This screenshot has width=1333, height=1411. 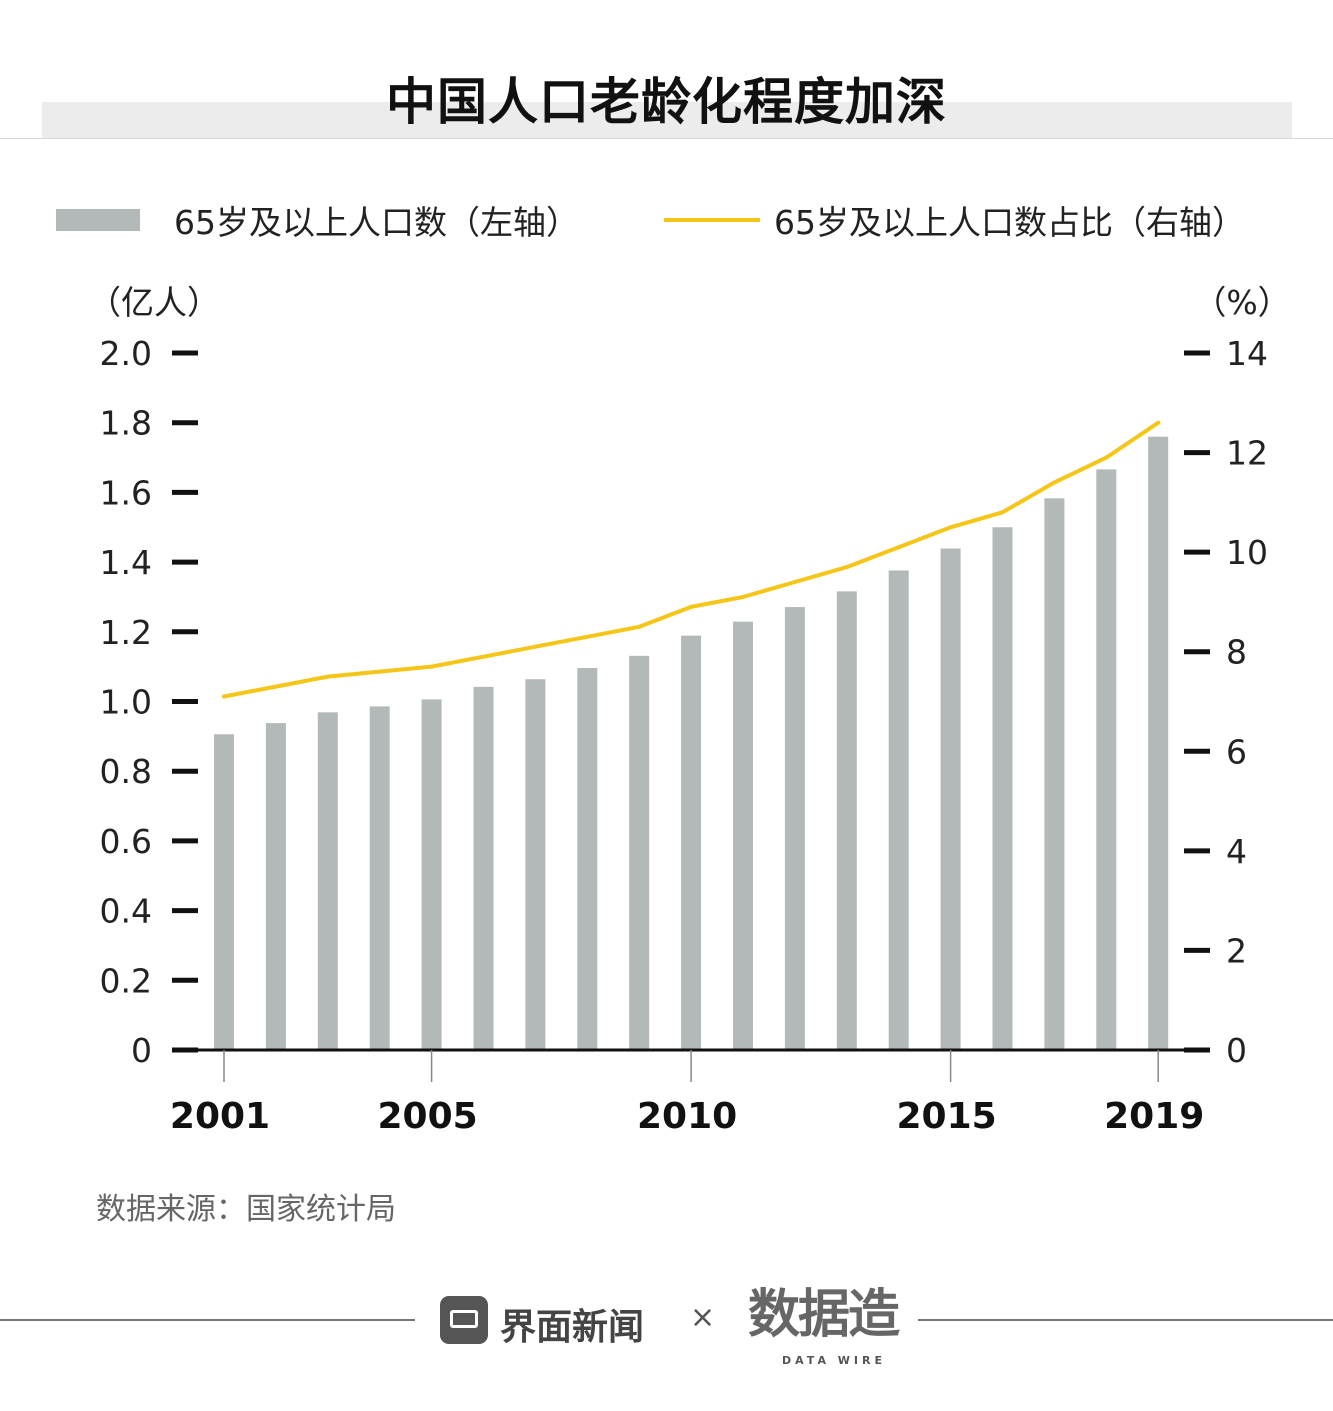 I want to click on bar-2014, so click(x=898, y=810).